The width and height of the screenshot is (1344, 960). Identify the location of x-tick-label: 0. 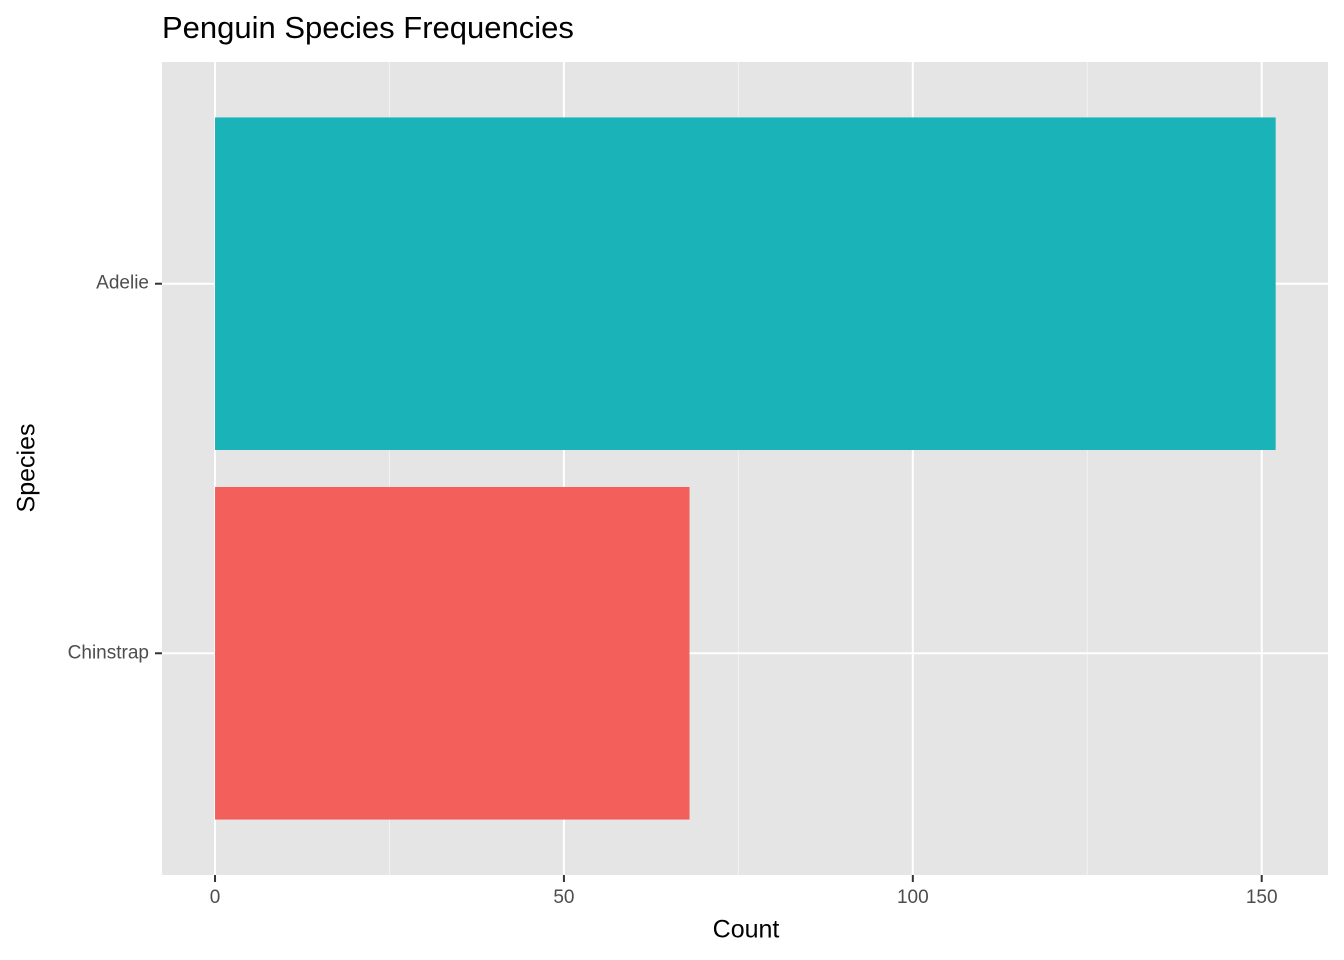
(215, 897).